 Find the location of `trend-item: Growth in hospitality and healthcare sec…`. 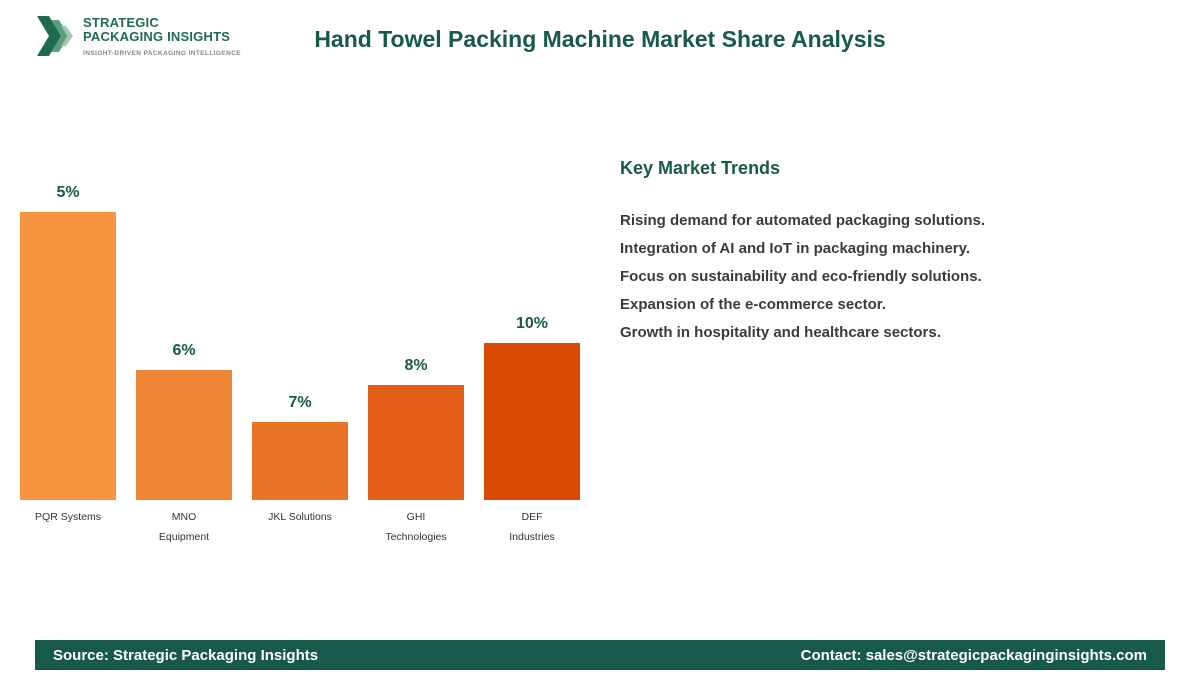

trend-item: Growth in hospitality and healthcare sec… is located at coordinates (780, 332).